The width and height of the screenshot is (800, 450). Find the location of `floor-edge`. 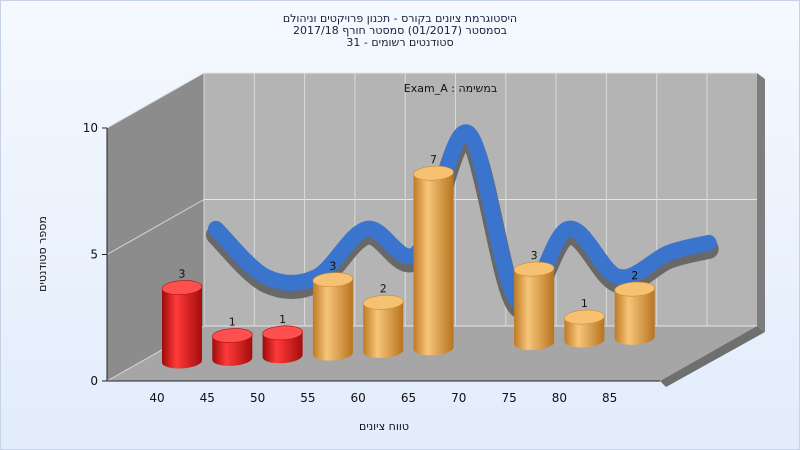

floor-edge is located at coordinates (712, 356).